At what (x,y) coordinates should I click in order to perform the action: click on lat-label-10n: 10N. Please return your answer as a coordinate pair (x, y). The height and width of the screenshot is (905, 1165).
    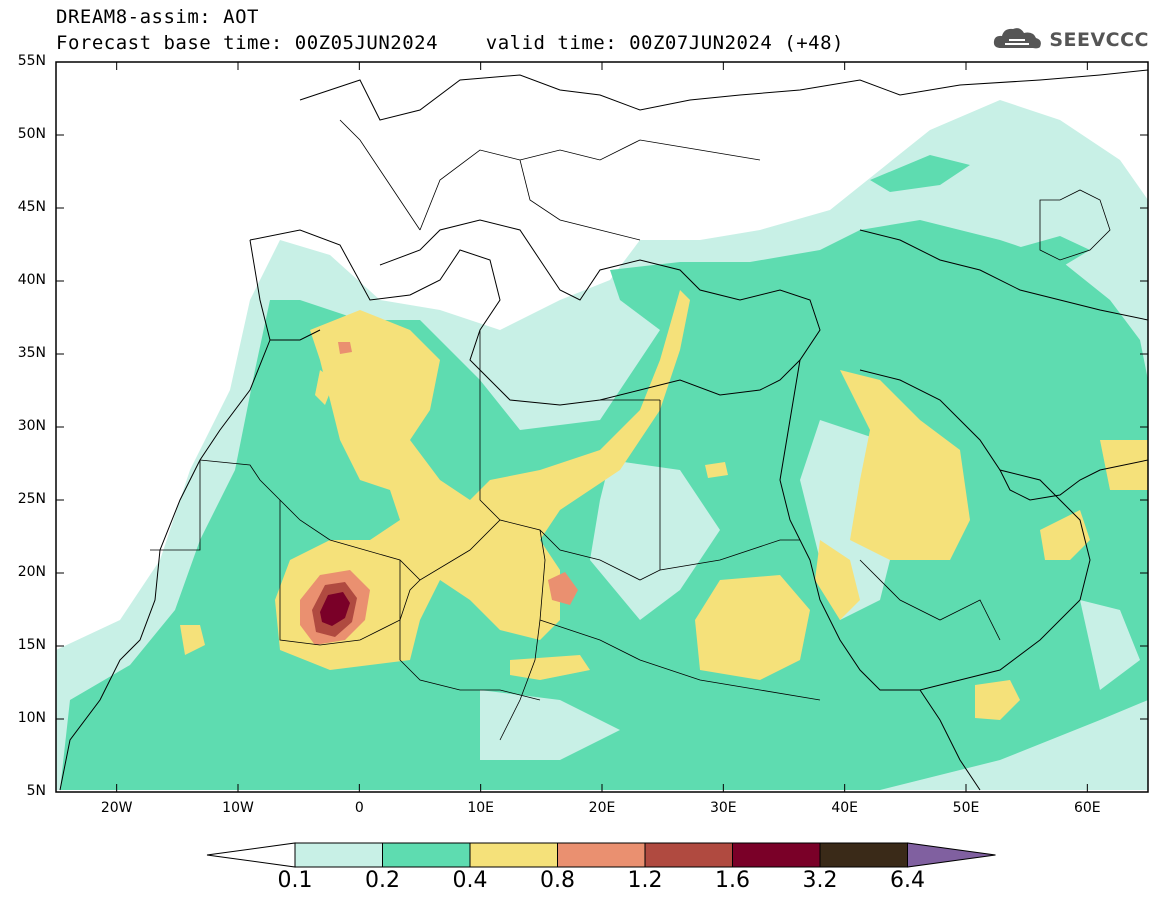
    Looking at the image, I should click on (31, 718).